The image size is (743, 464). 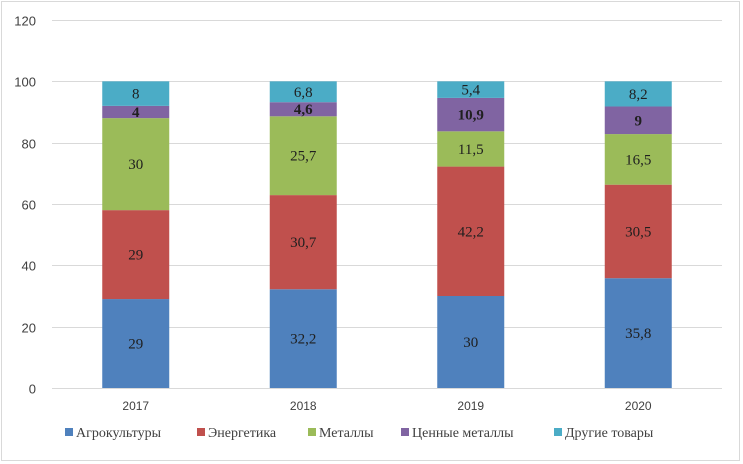 What do you see at coordinates (119, 433) in the screenshot?
I see `legend-label: Агрокультуры` at bounding box center [119, 433].